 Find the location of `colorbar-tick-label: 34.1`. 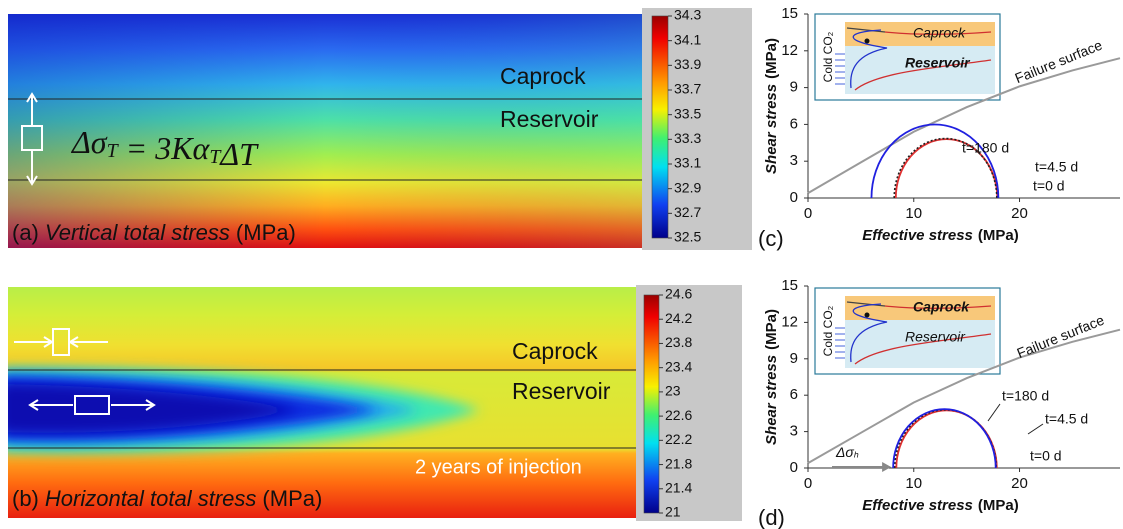

colorbar-tick-label: 34.1 is located at coordinates (687, 39).